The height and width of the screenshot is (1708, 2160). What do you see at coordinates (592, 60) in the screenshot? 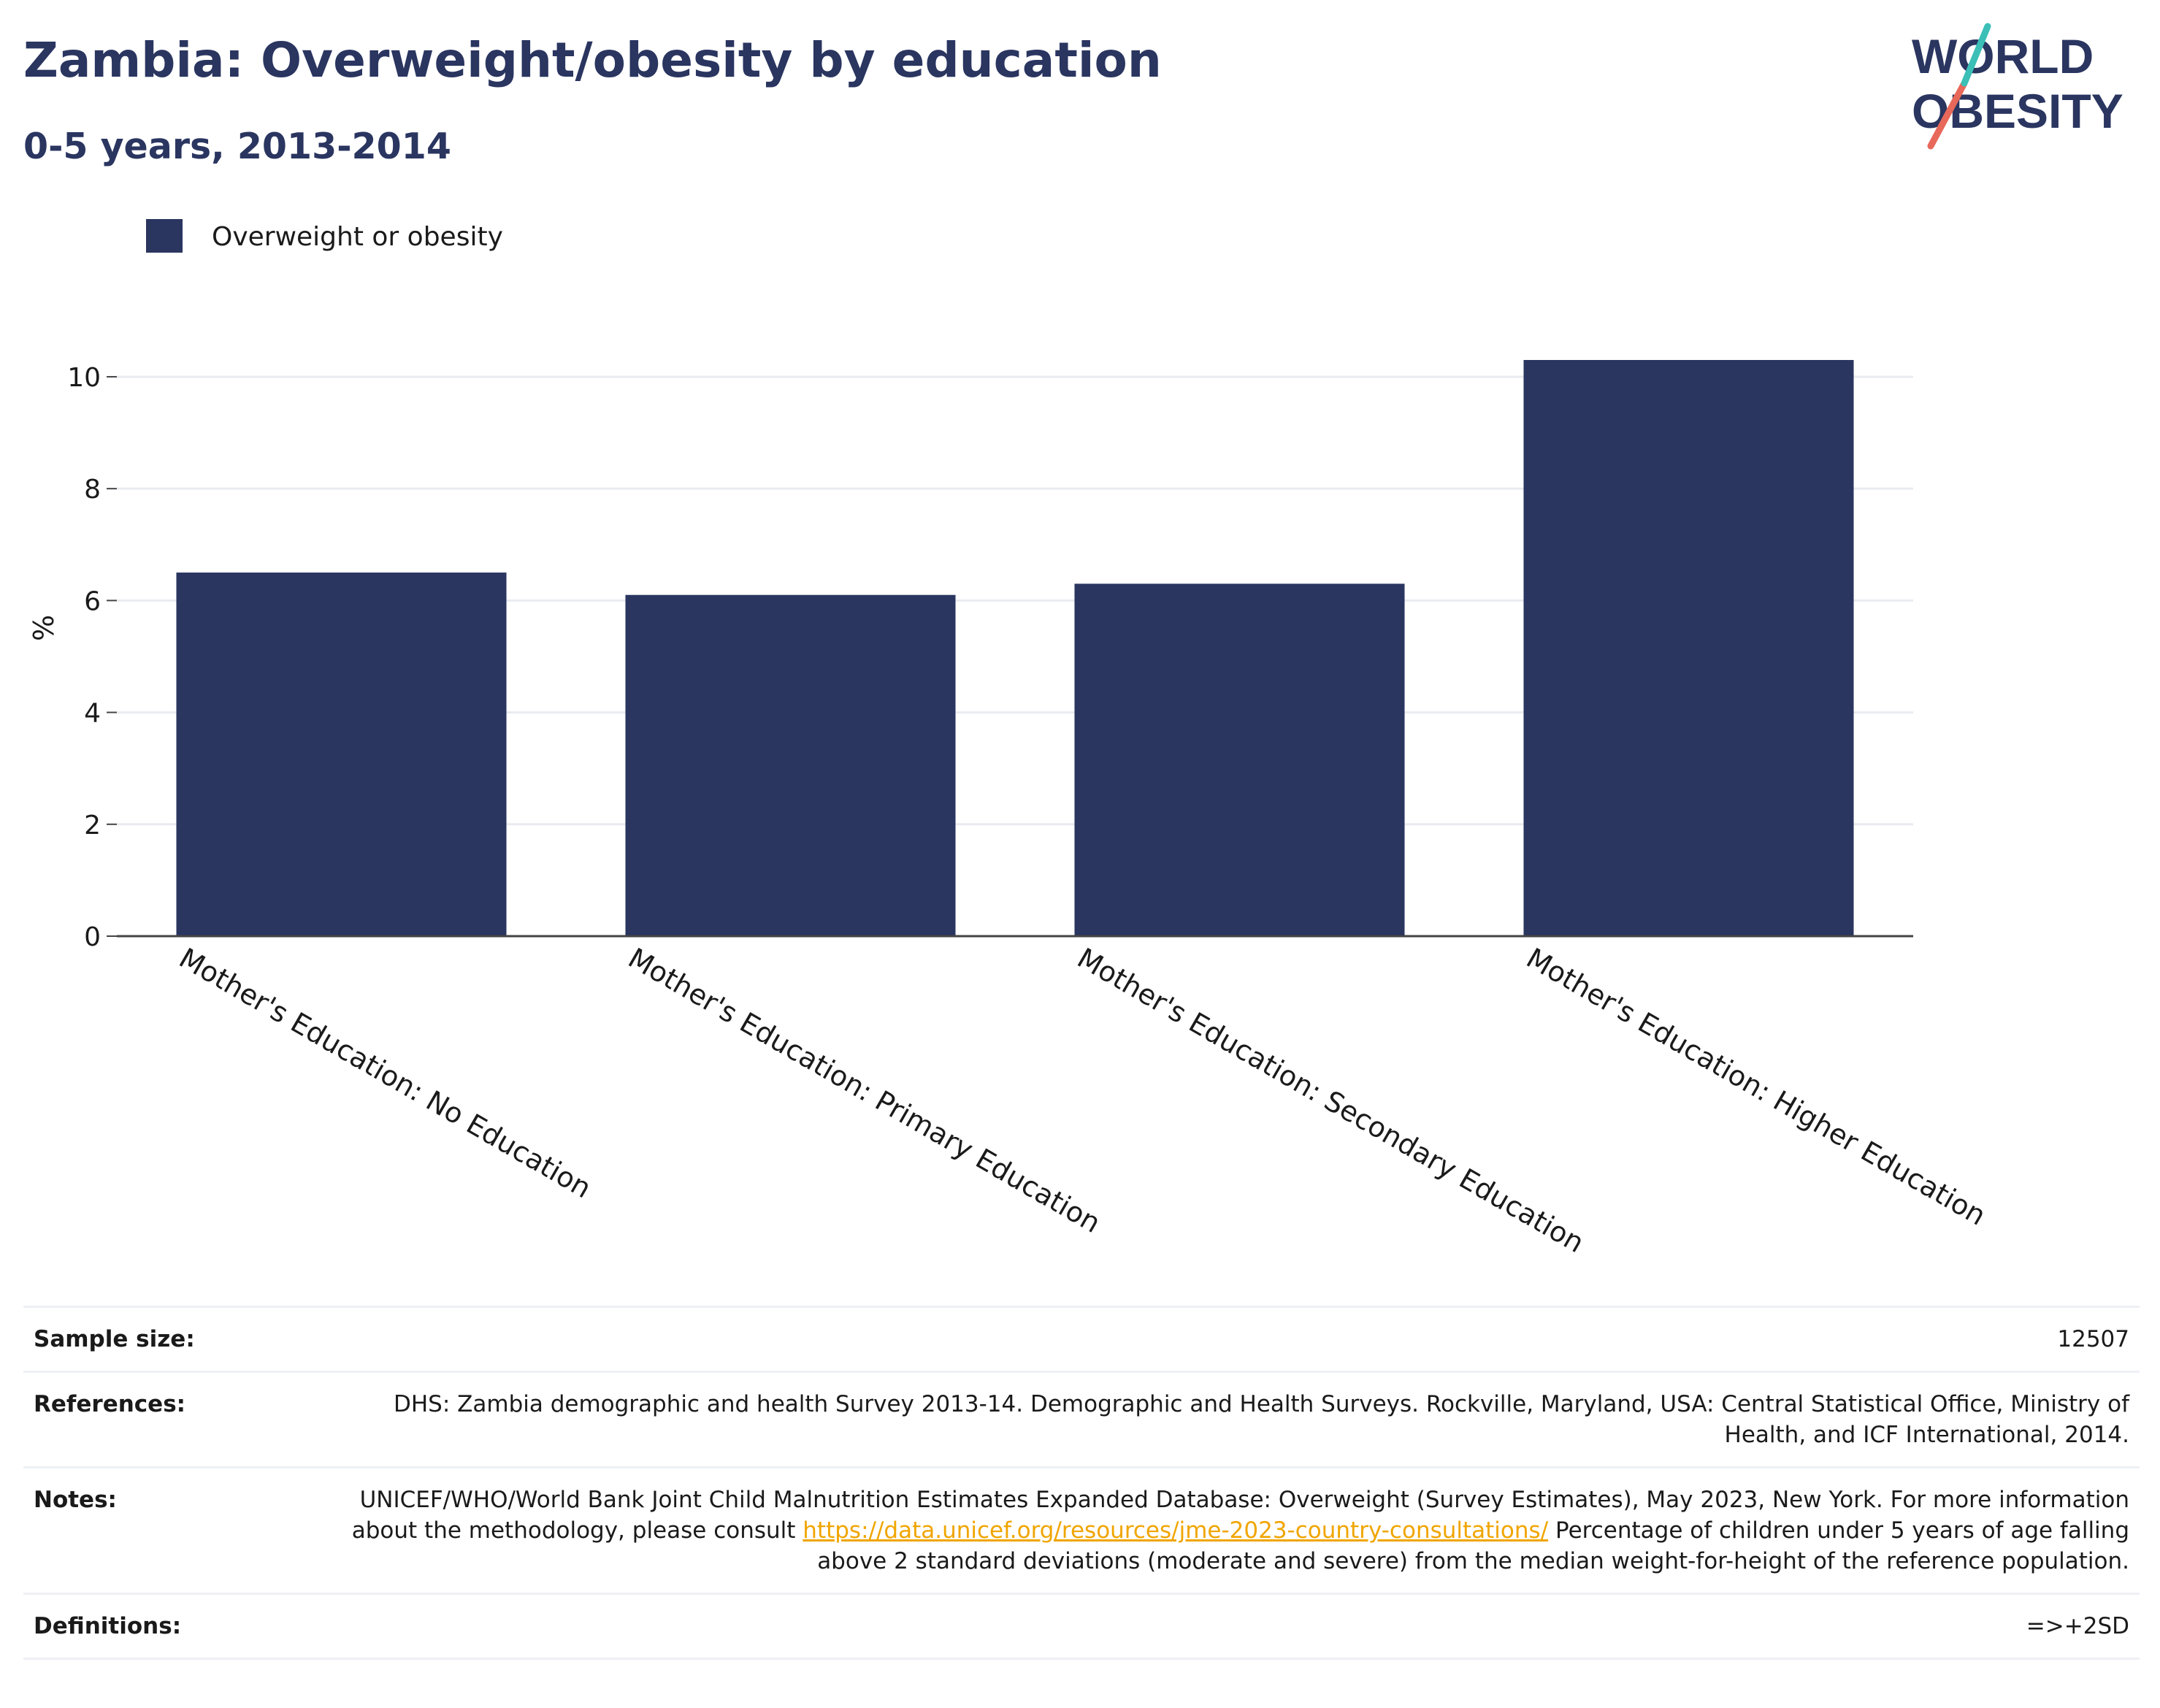
I see `page-title: Zambia: Overweight/obesity by education` at bounding box center [592, 60].